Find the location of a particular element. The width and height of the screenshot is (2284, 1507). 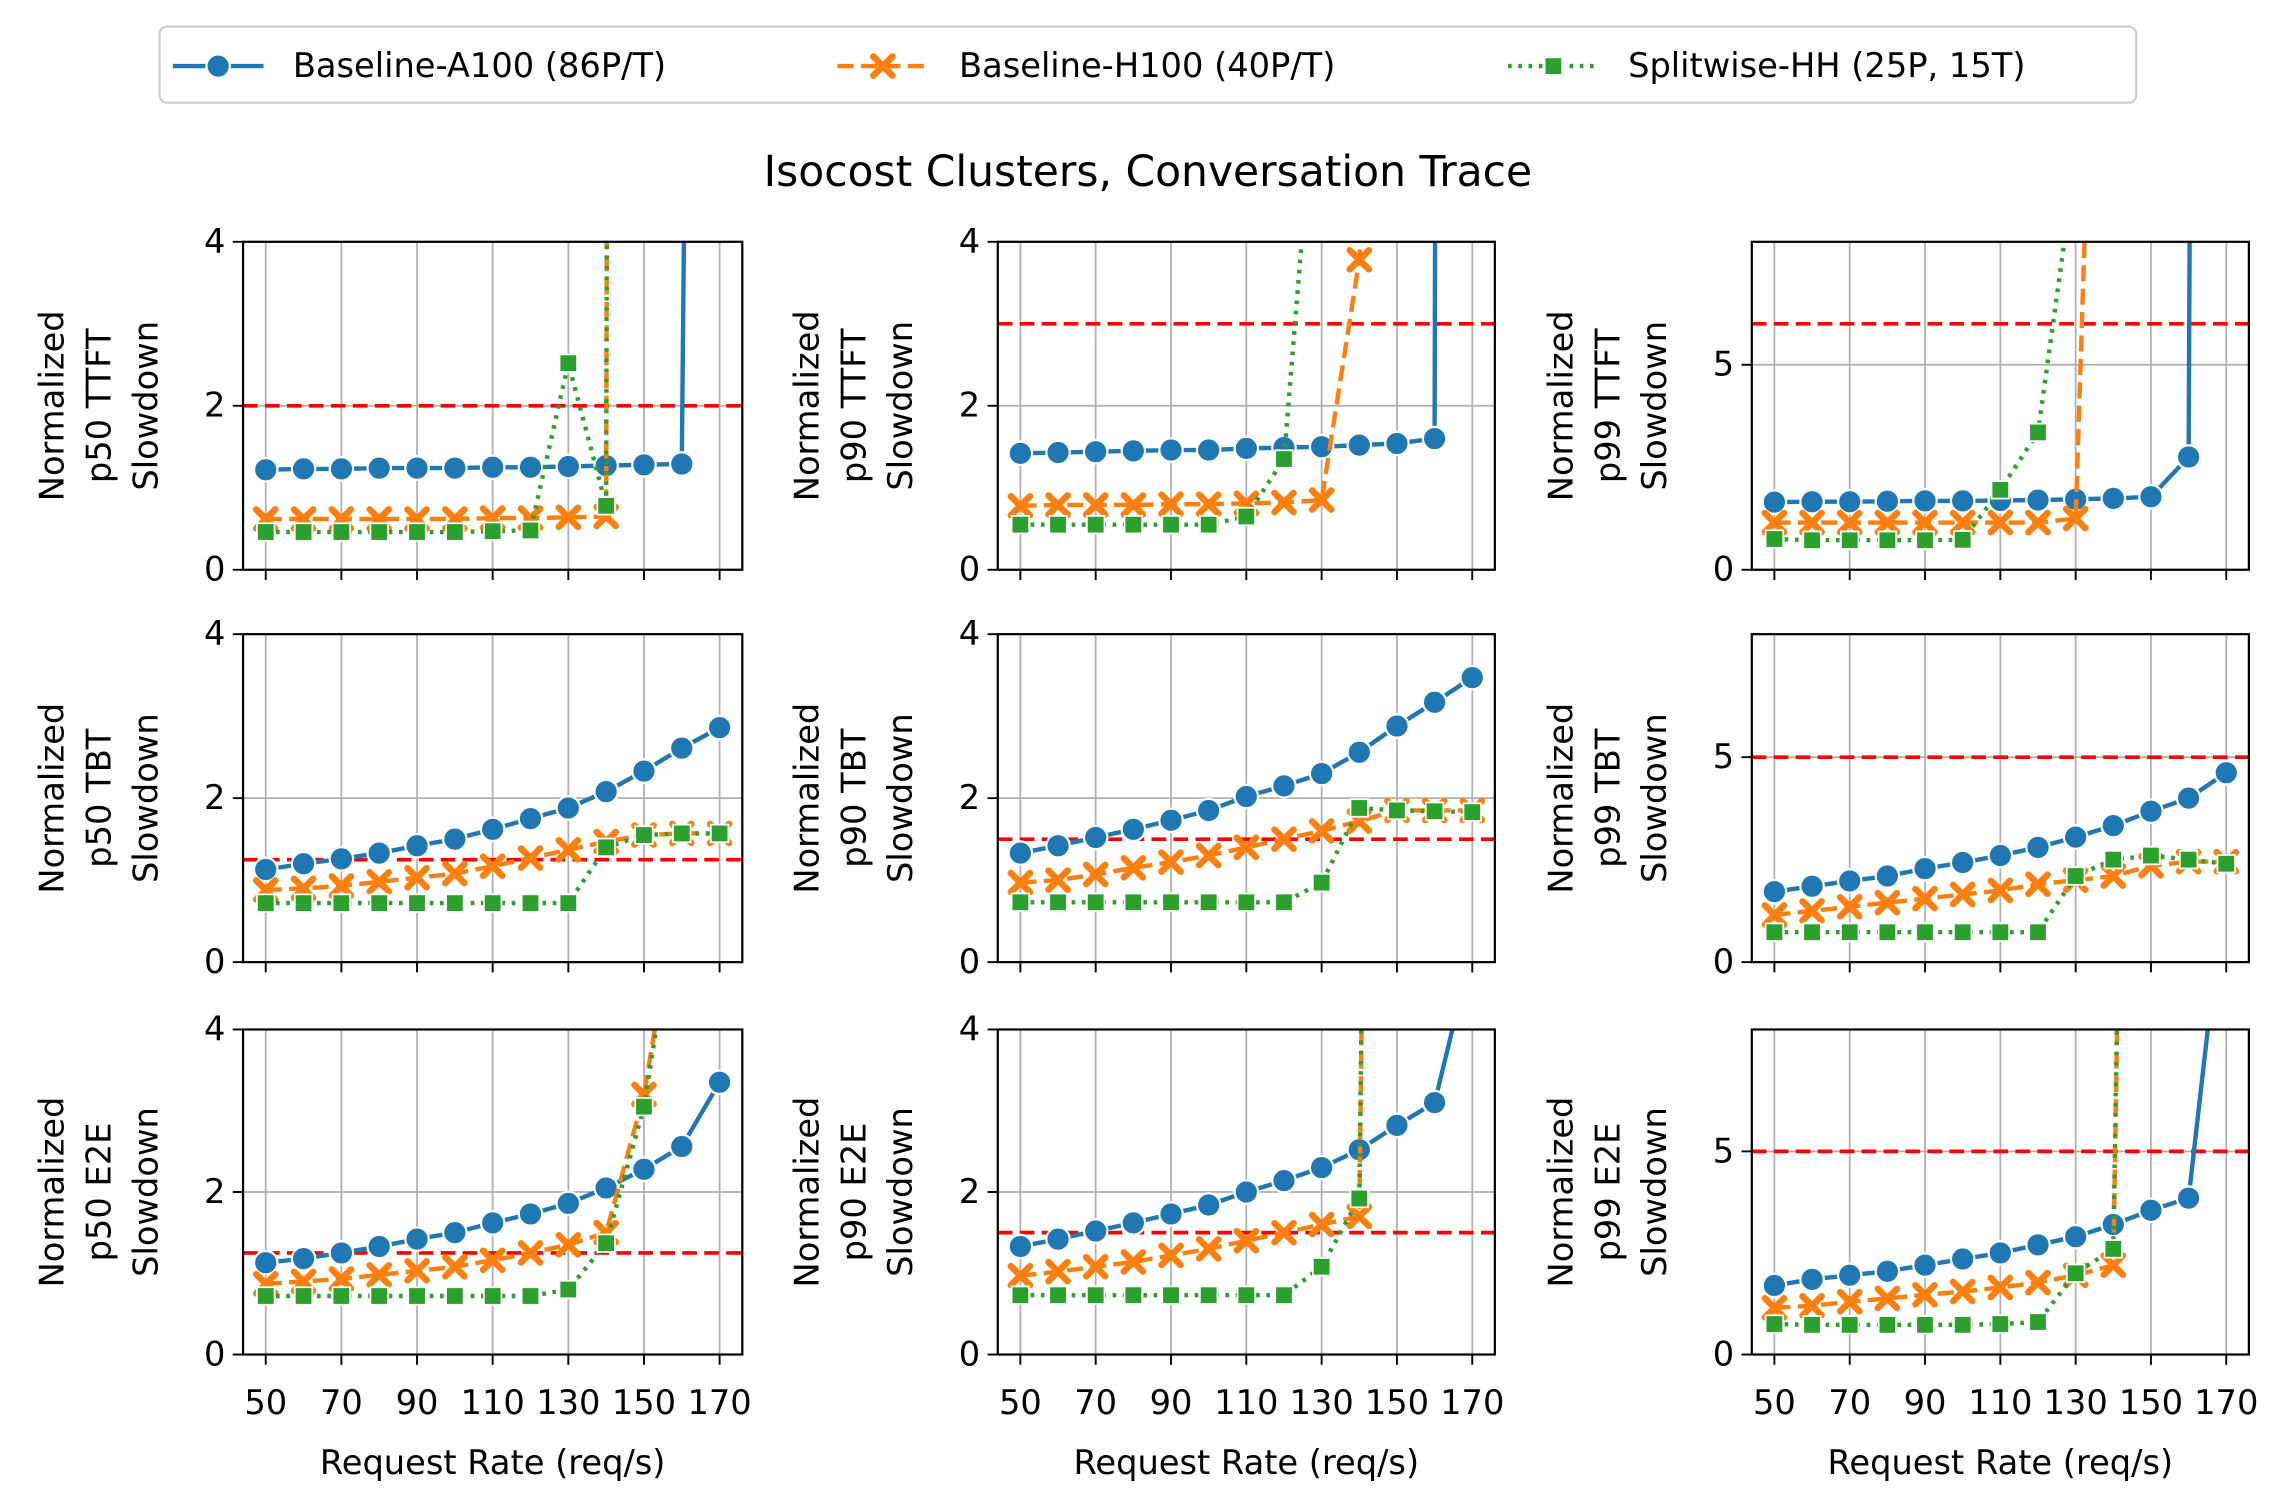

y-axis-label: p50 TTFT is located at coordinates (99, 405).